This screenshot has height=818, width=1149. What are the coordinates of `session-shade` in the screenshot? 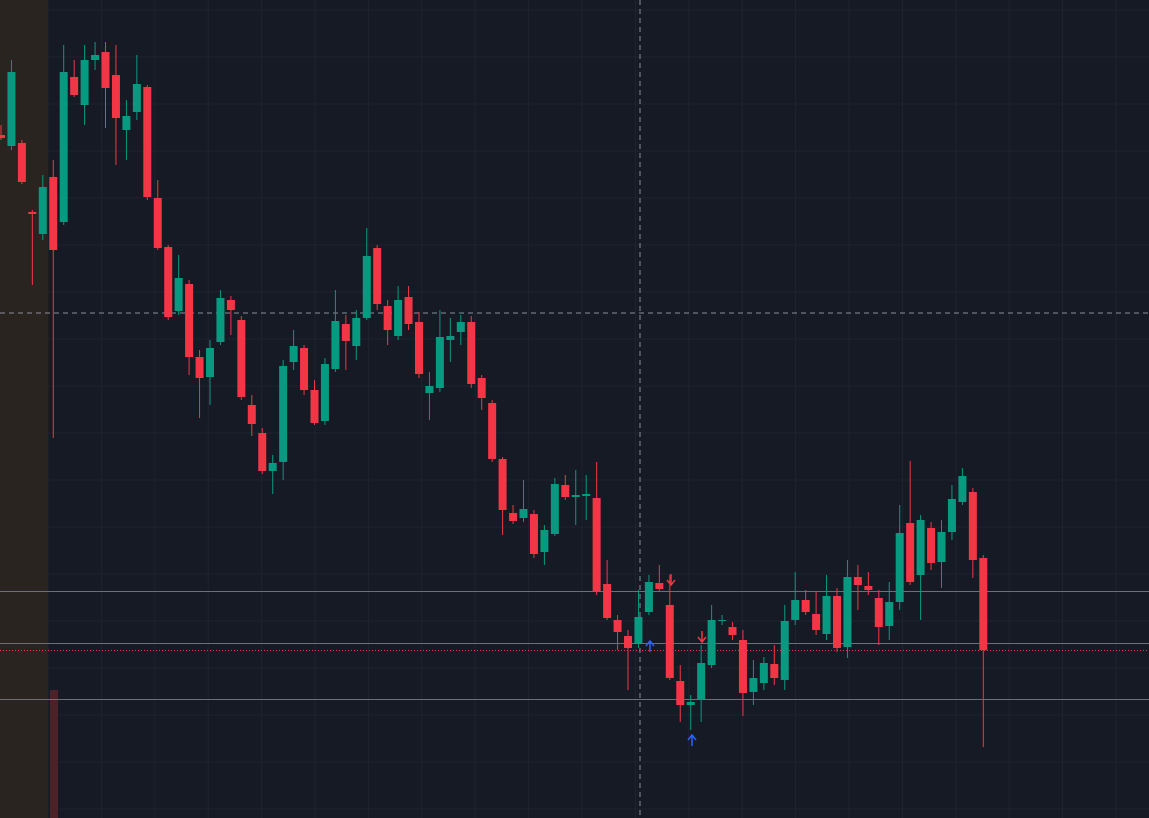 It's located at (24, 409).